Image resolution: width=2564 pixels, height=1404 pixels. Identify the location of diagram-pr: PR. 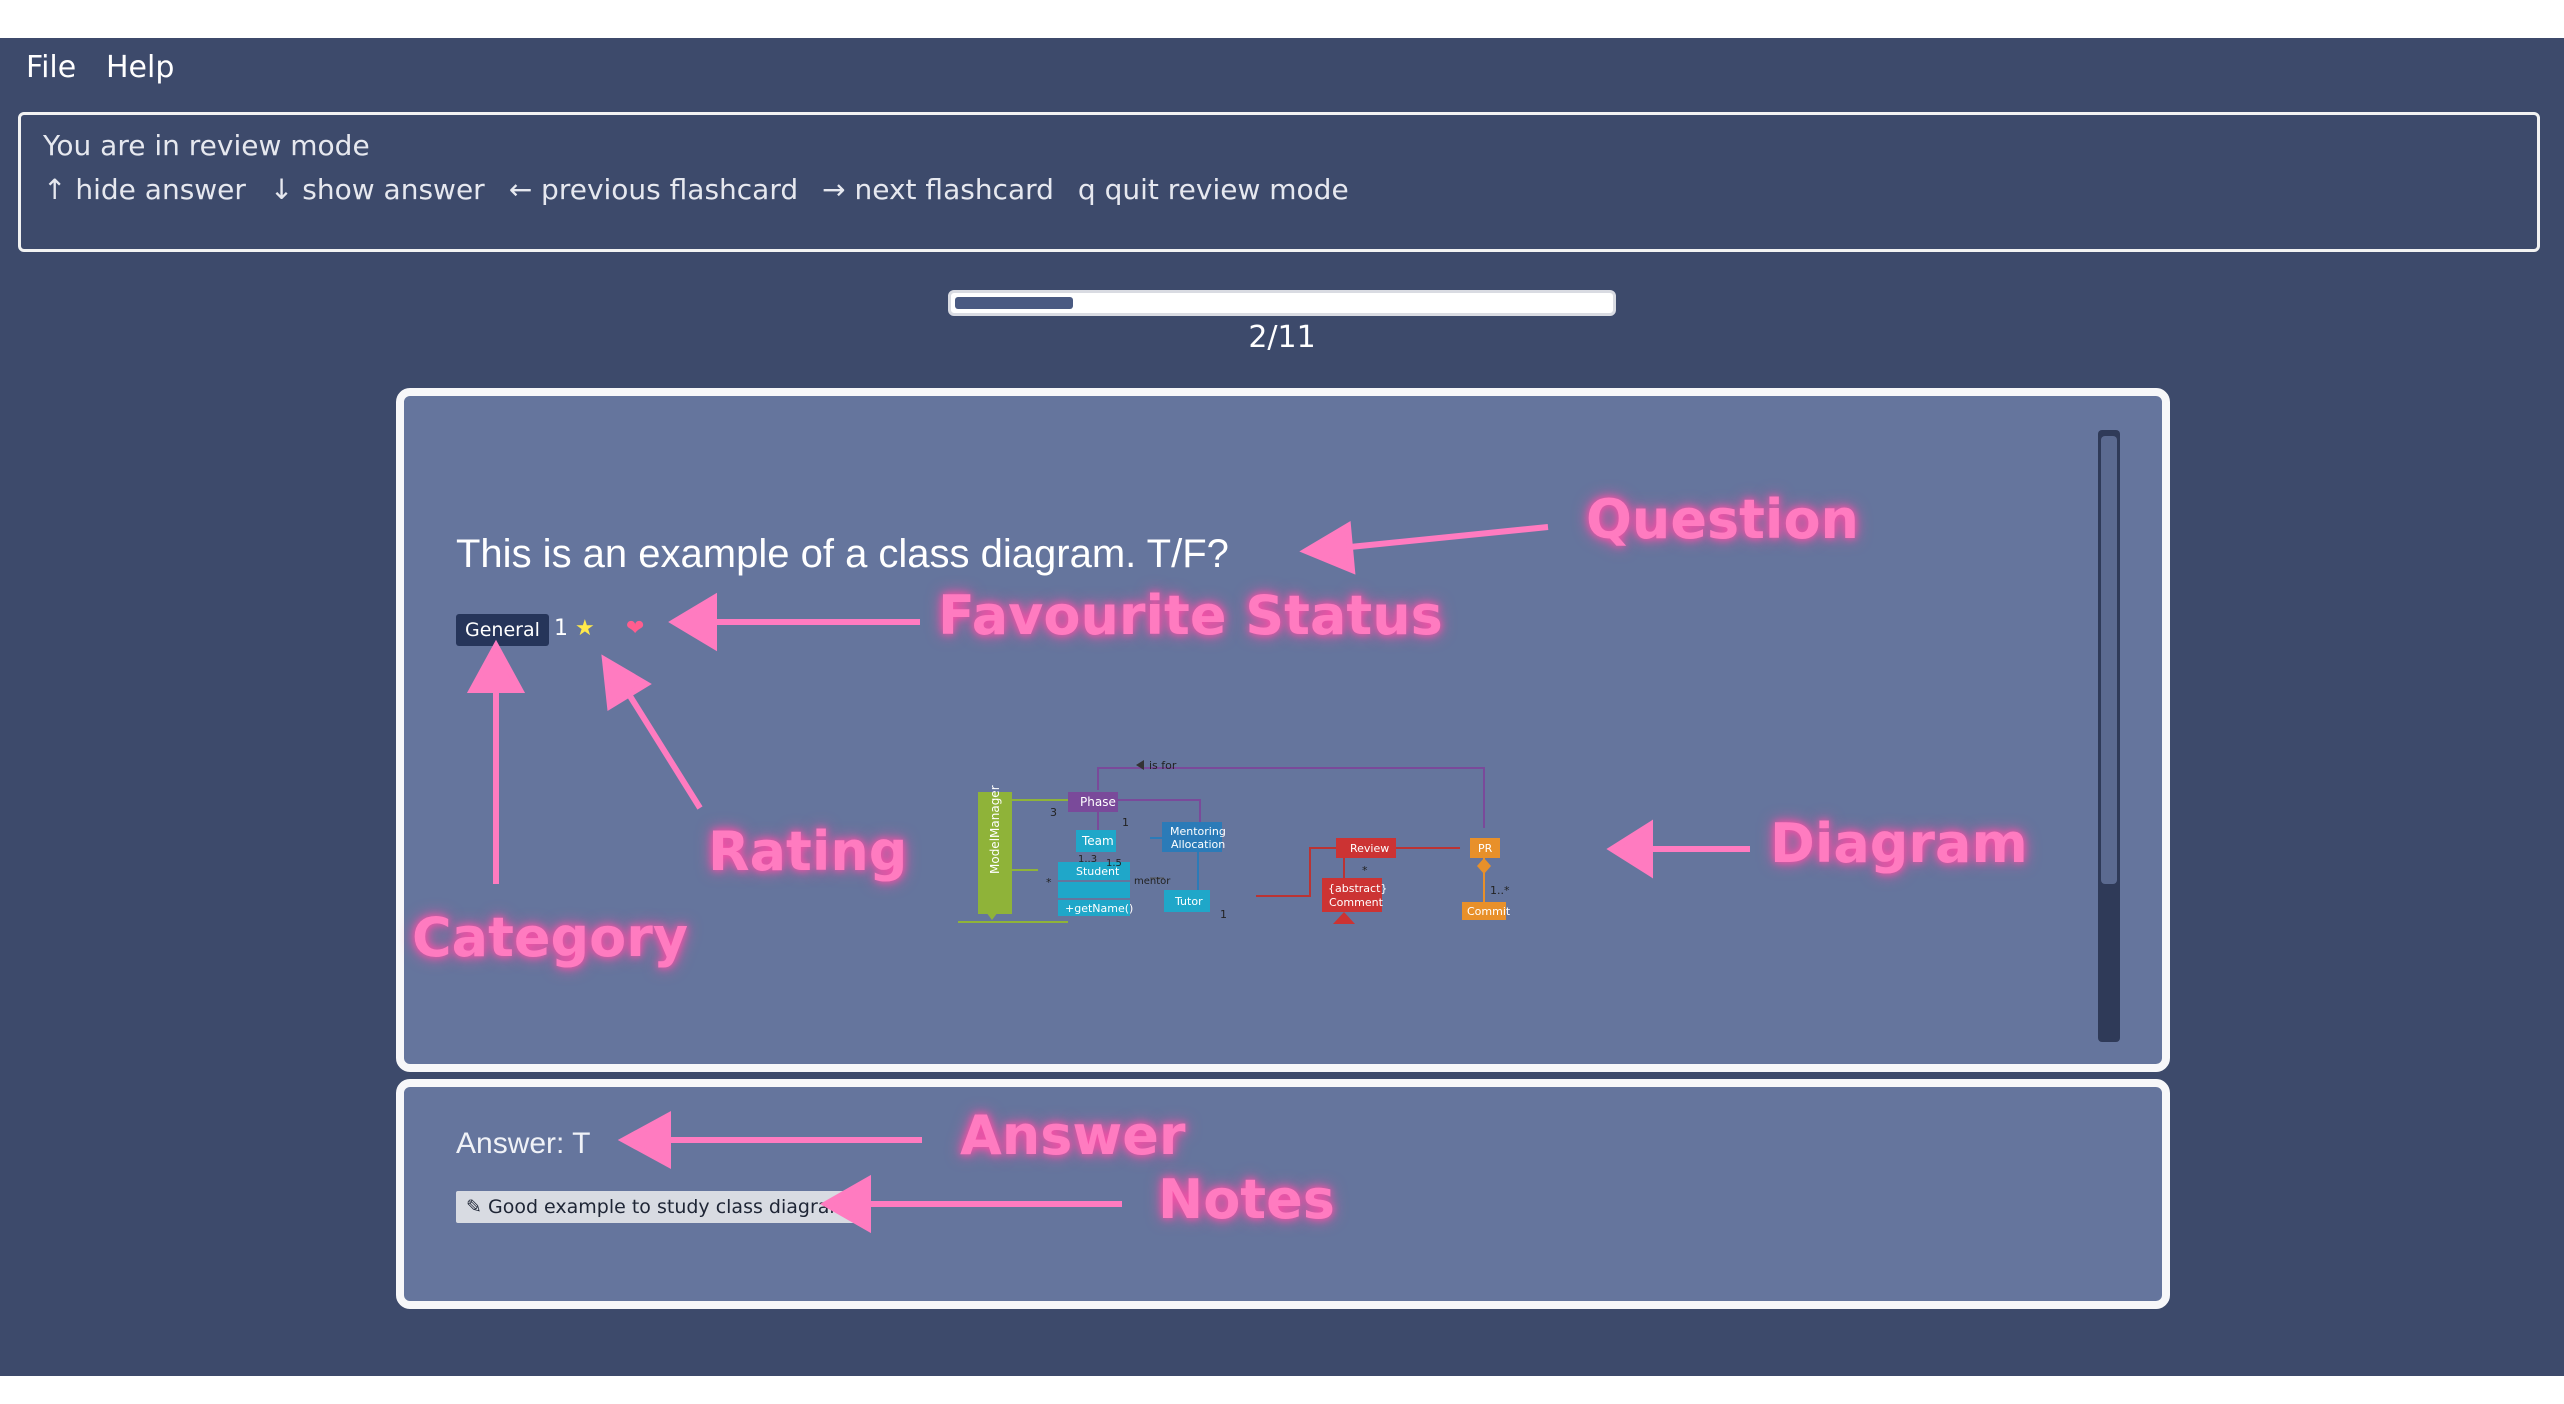
(1485, 848).